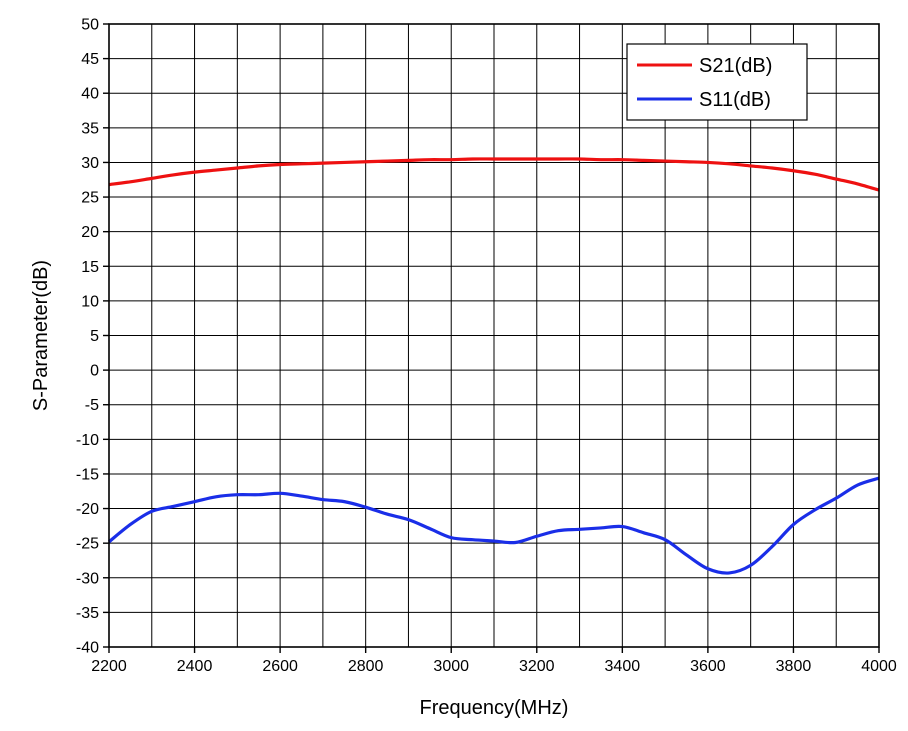 This screenshot has height=731, width=908. What do you see at coordinates (90, 59) in the screenshot?
I see `y-tick-label: 45` at bounding box center [90, 59].